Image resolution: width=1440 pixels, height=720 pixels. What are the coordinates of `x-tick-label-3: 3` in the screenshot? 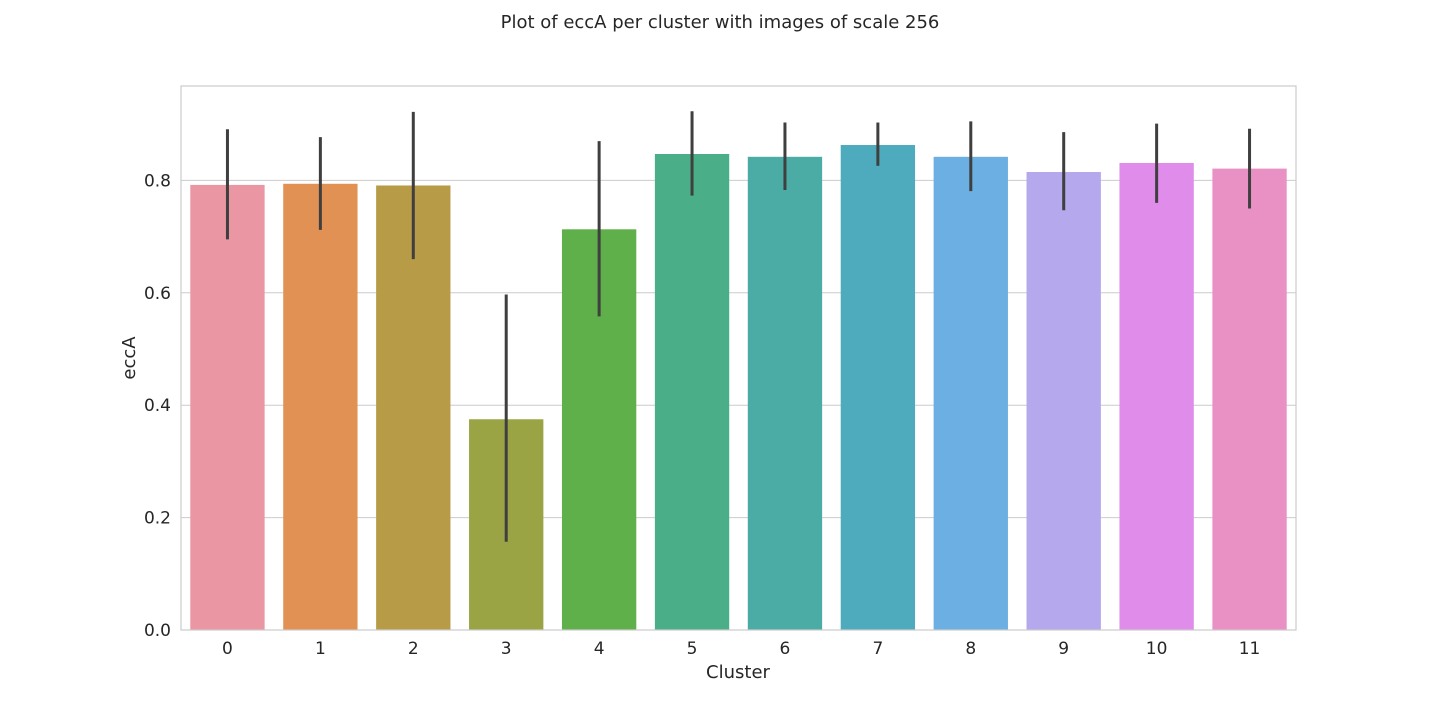 It's located at (506, 649).